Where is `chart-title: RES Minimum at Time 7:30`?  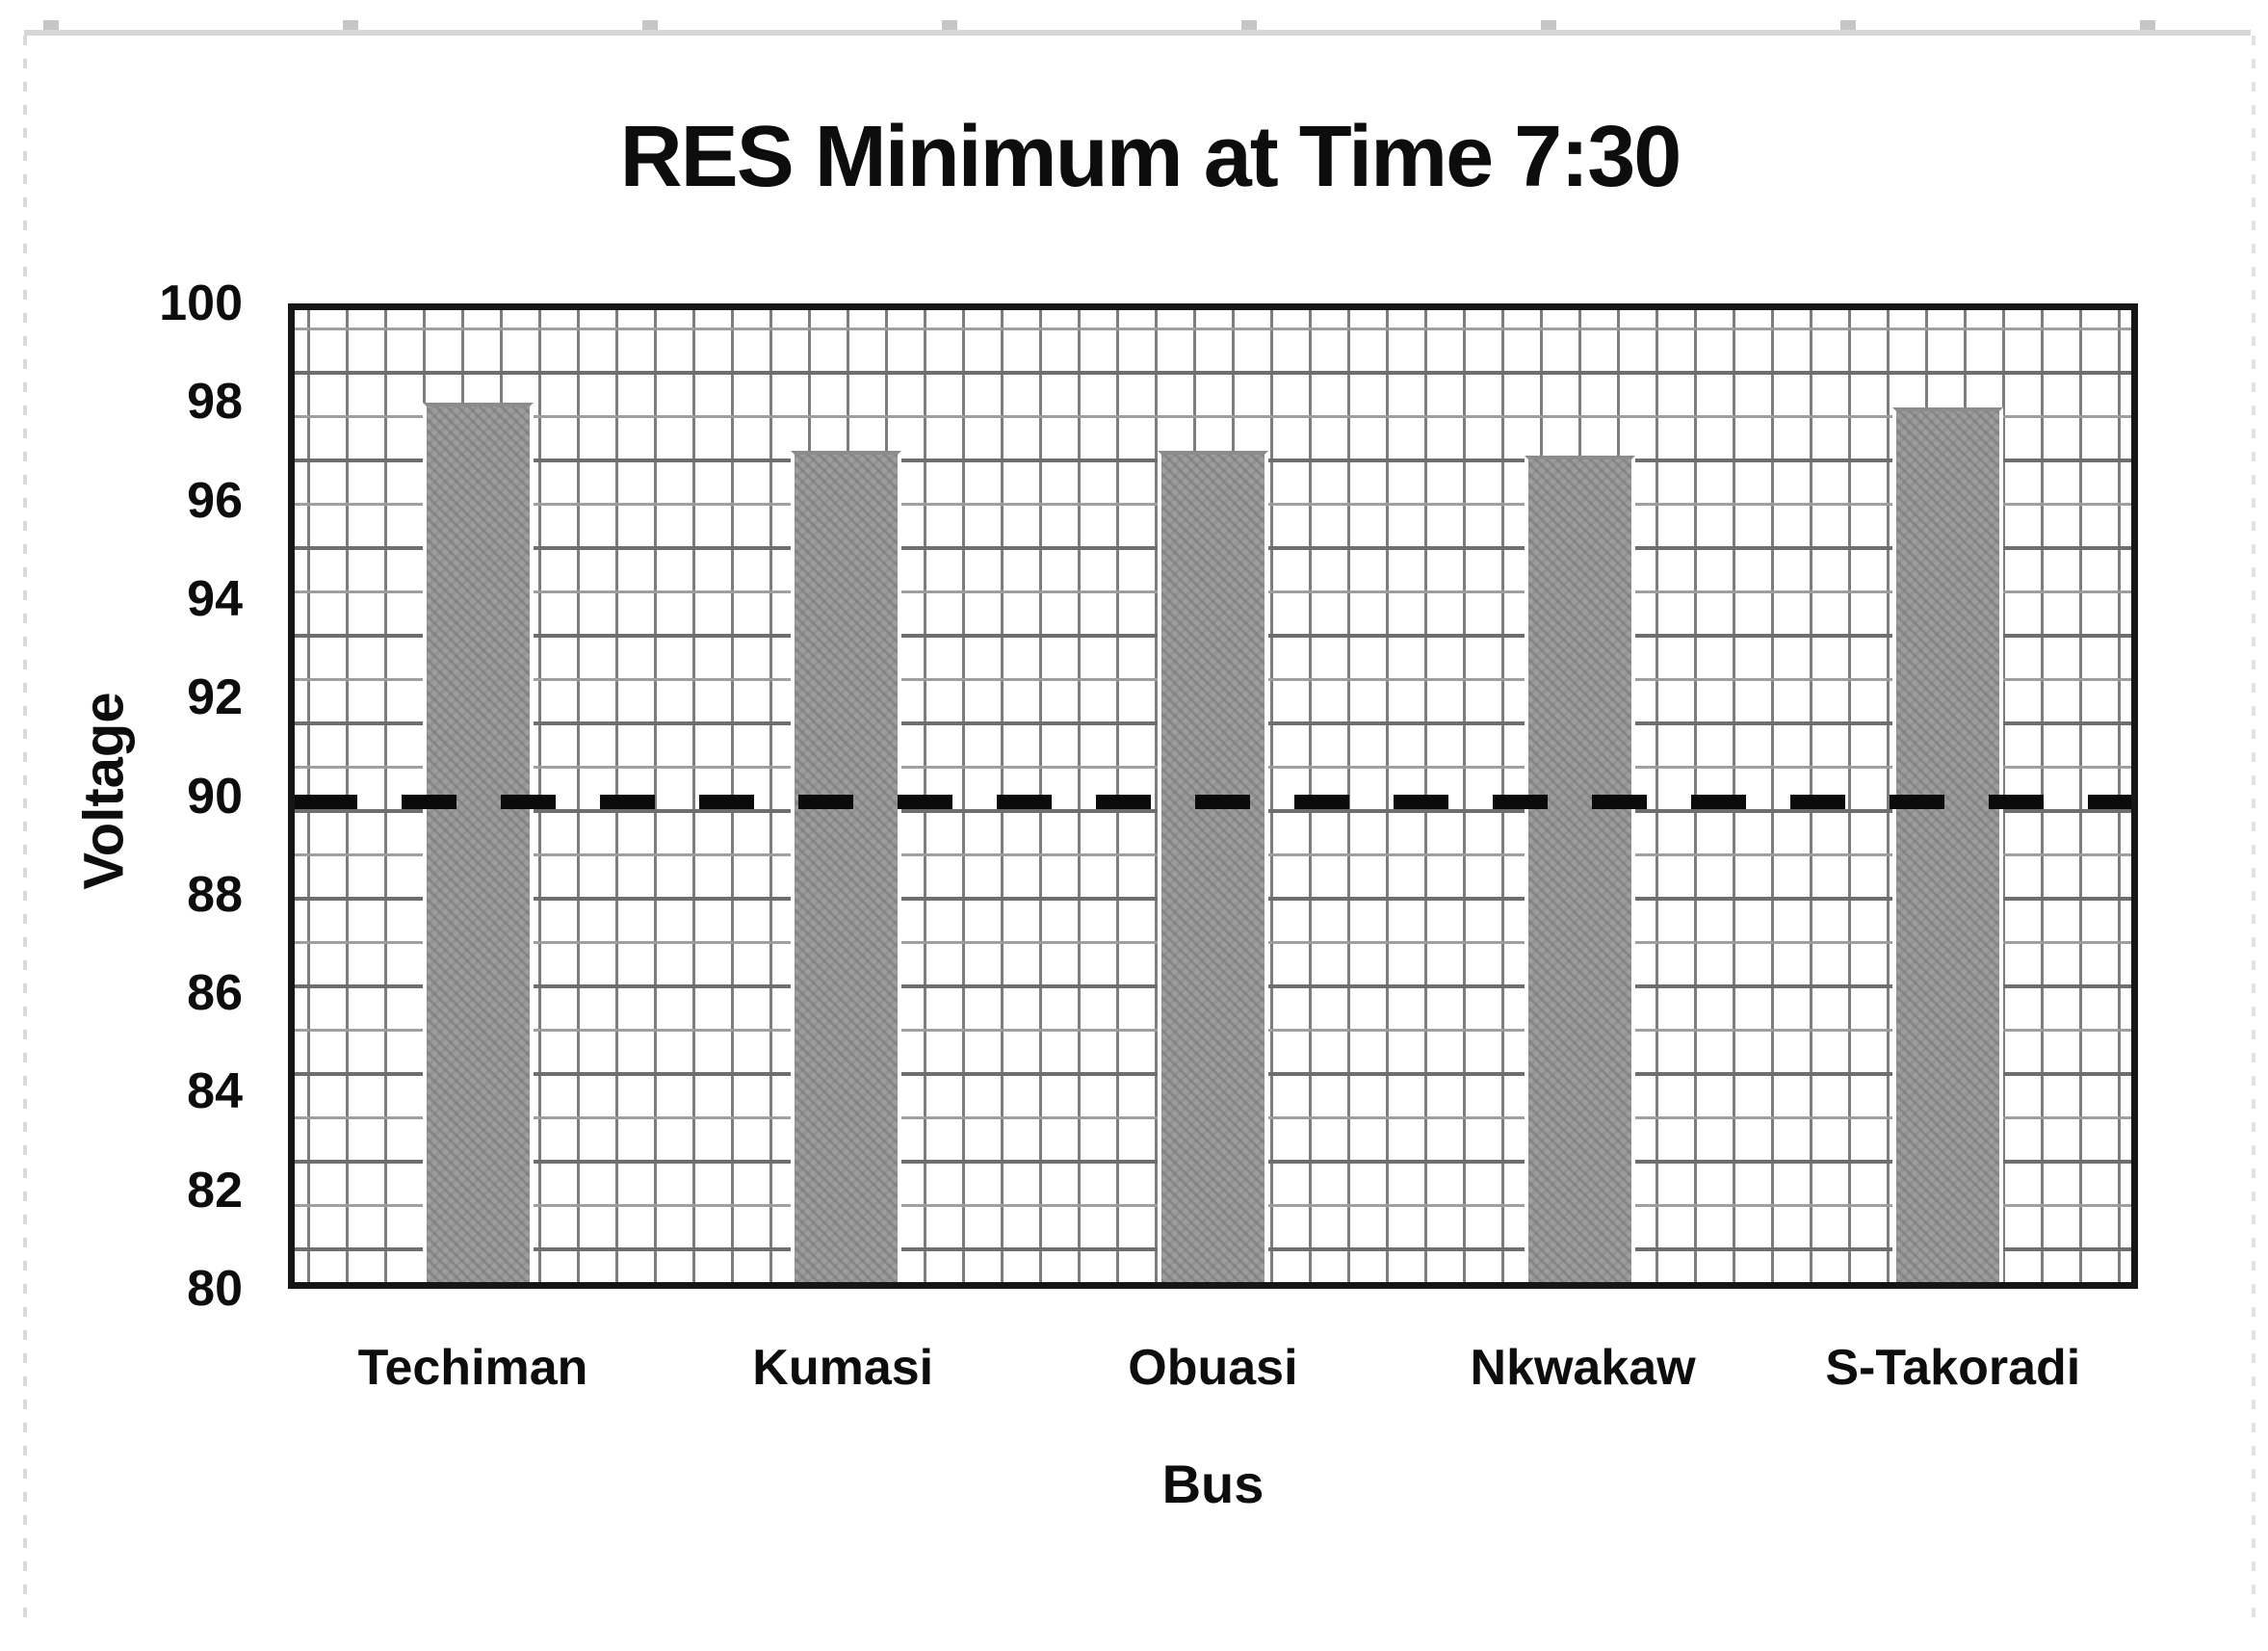 chart-title: RES Minimum at Time 7:30 is located at coordinates (1151, 157).